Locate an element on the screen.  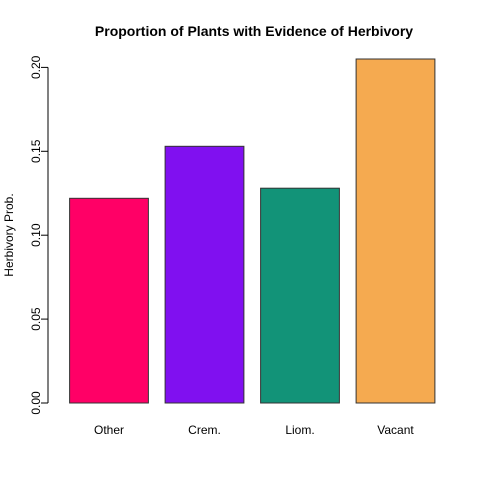
y-axis-ticks: 0.00 0.05 0.10 0.15 0.20 is located at coordinates (38, 235).